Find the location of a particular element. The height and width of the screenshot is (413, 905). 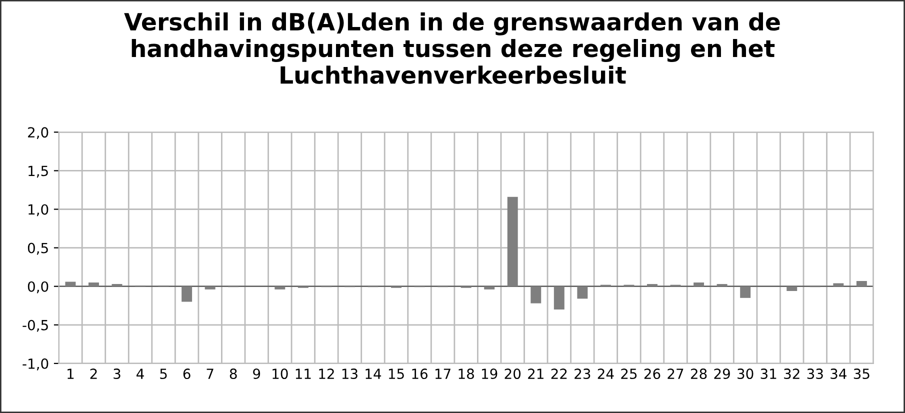

x-tick-label: 31 is located at coordinates (768, 374).